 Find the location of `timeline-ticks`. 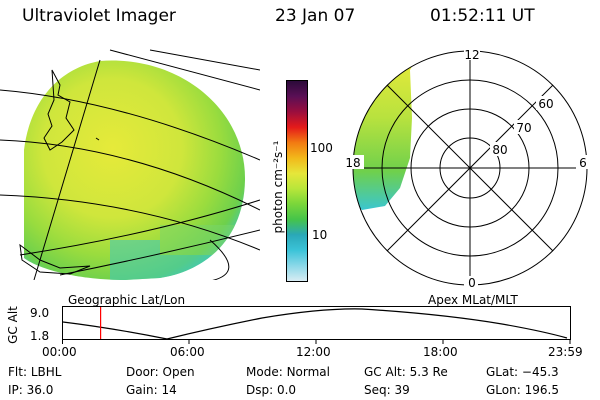

timeline-ticks is located at coordinates (316, 341).